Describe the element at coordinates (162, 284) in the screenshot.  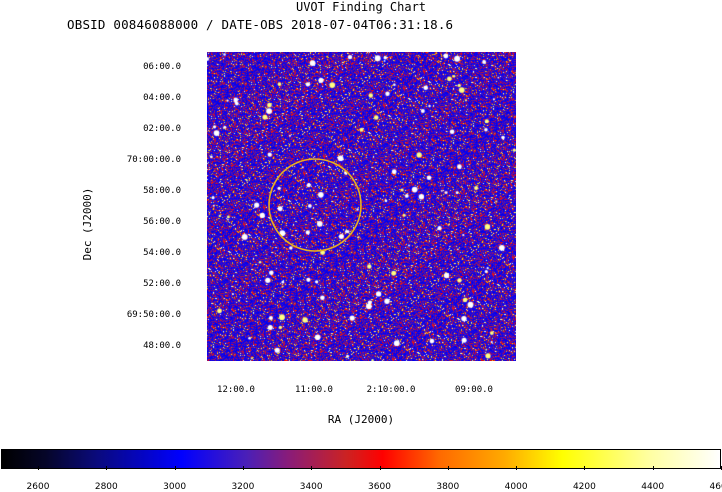
I see `dec-tick-label: 52:00.0` at that location.